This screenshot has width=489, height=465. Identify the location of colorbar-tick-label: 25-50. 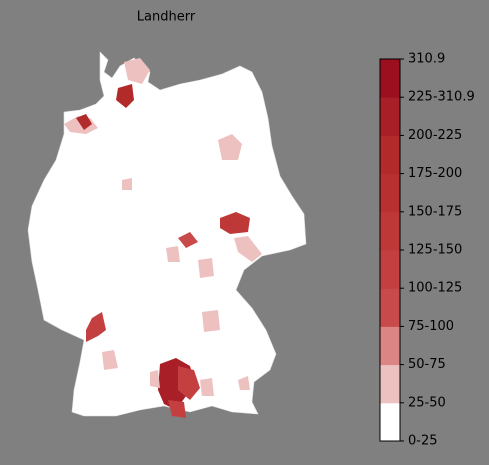
(427, 402).